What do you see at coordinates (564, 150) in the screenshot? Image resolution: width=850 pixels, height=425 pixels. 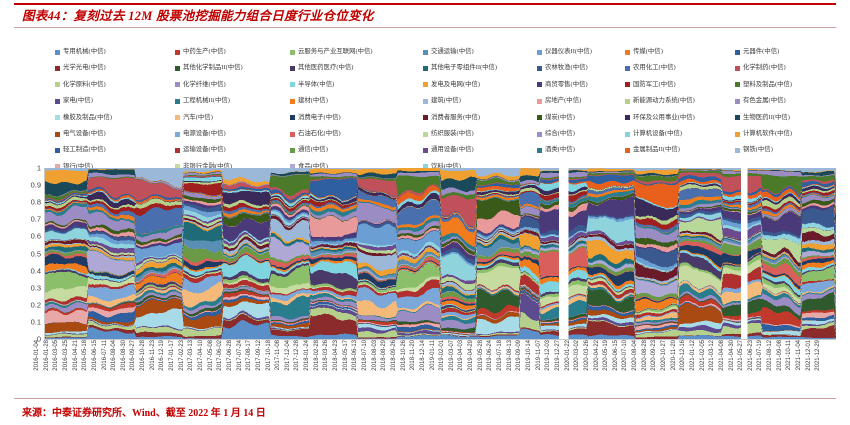 I see `legend-item: 酒类(中信)` at bounding box center [564, 150].